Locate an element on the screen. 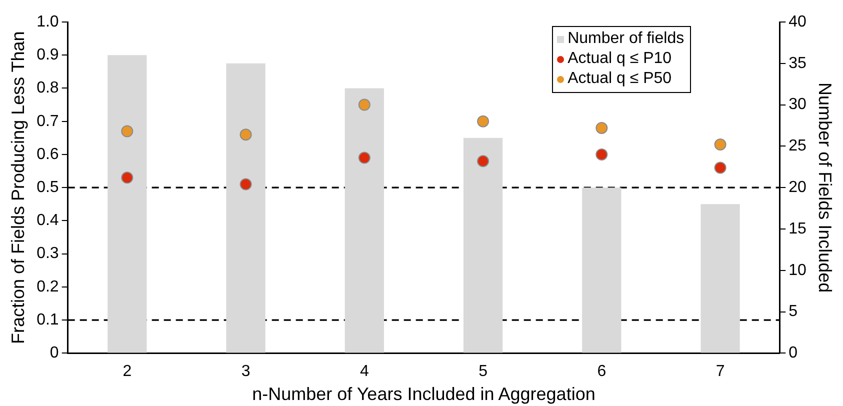 This screenshot has height=406, width=843. y2-tick-label: 40 is located at coordinates (797, 21).